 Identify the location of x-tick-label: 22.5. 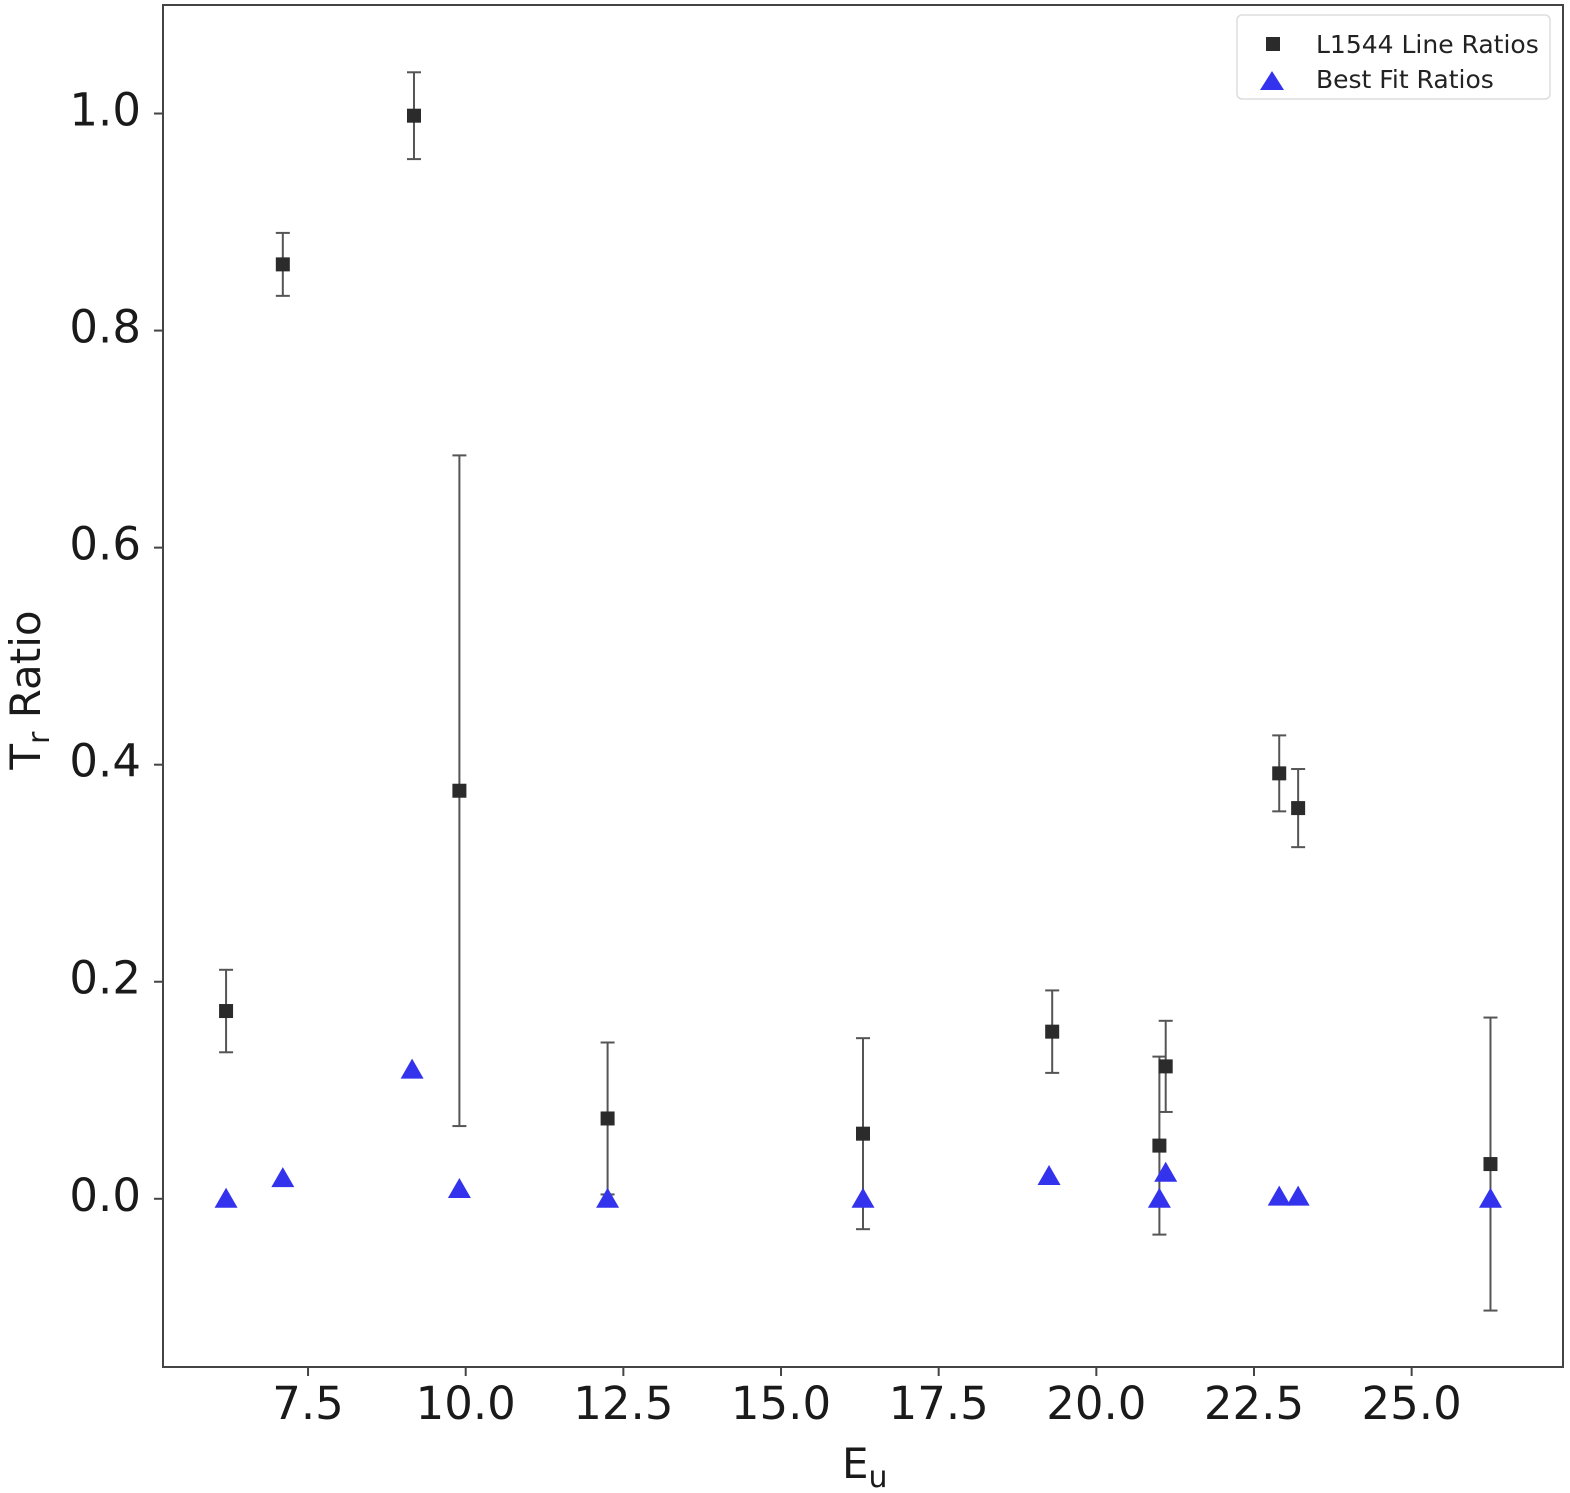
(1254, 1403).